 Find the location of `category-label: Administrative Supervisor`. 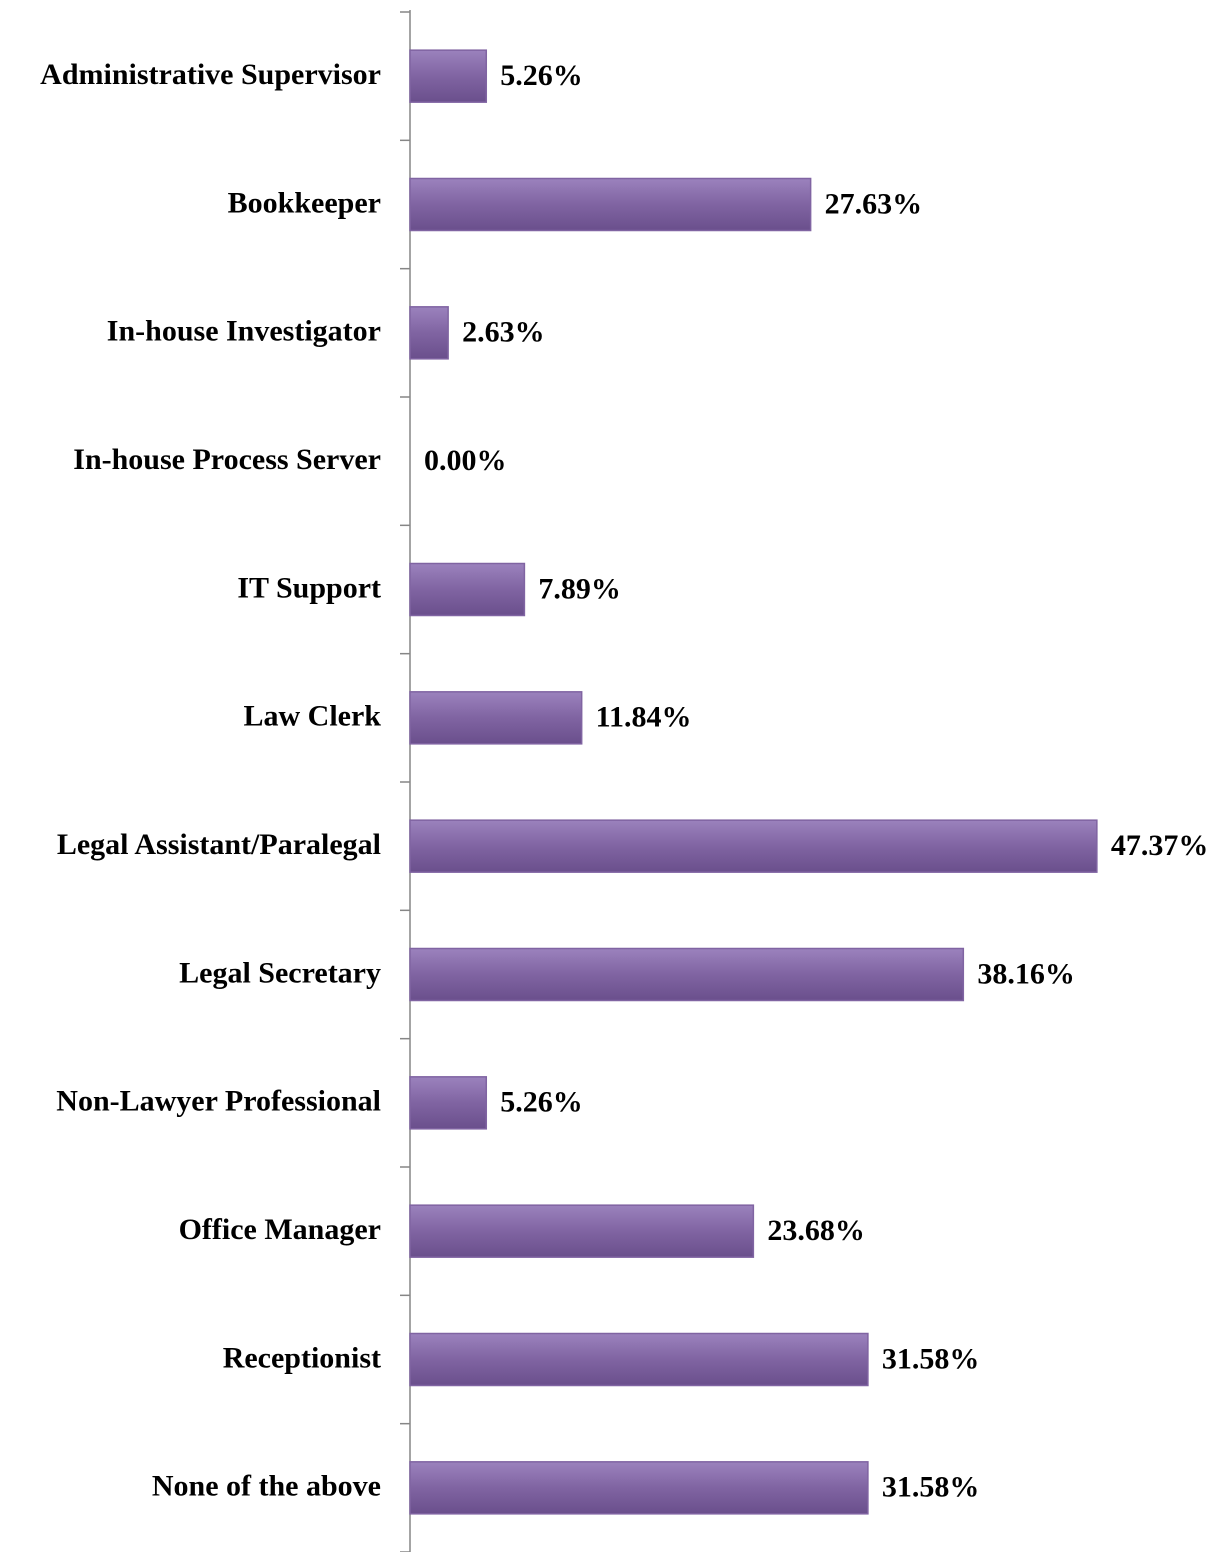

category-label: Administrative Supervisor is located at coordinates (210, 74).